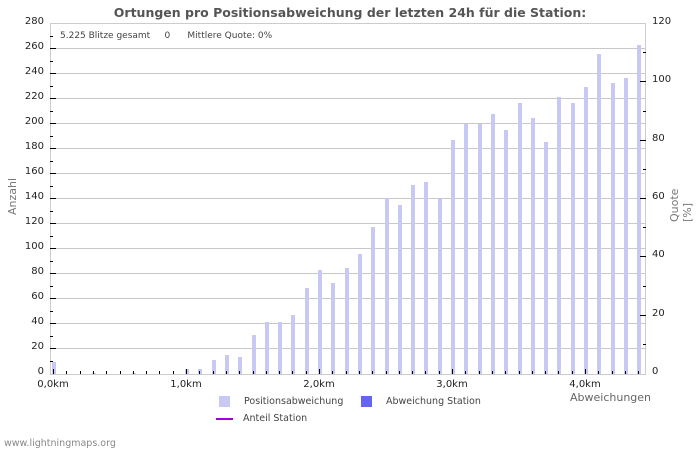 The width and height of the screenshot is (700, 450). Describe the element at coordinates (34, 221) in the screenshot. I see `y-tick-label: 120` at that location.